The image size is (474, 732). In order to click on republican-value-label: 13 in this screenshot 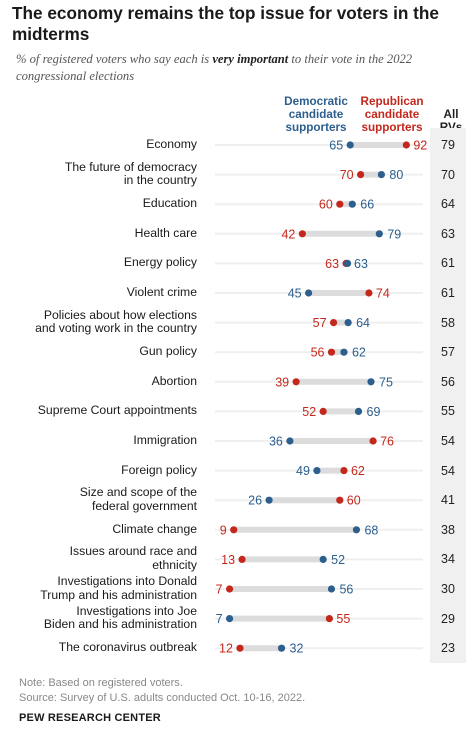, I will do `click(228, 560)`.